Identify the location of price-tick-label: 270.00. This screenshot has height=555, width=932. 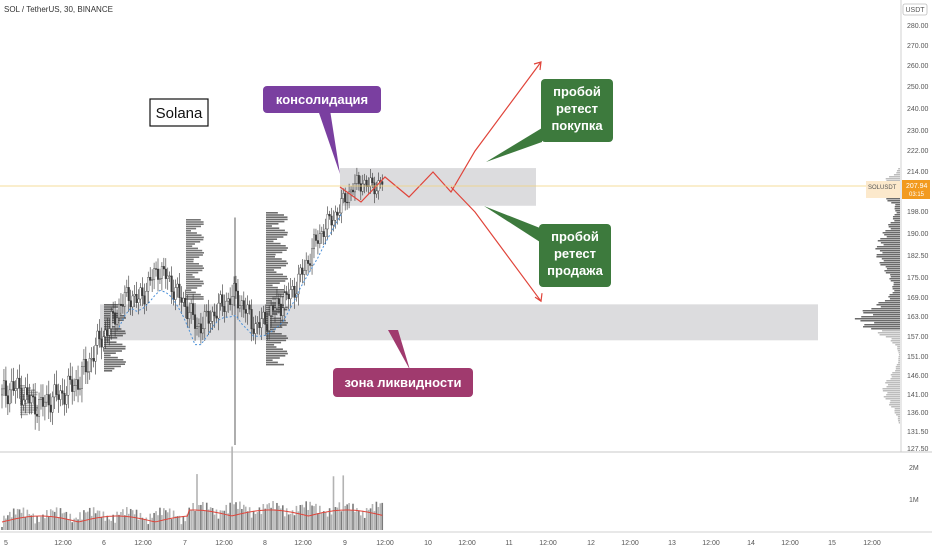
(918, 46).